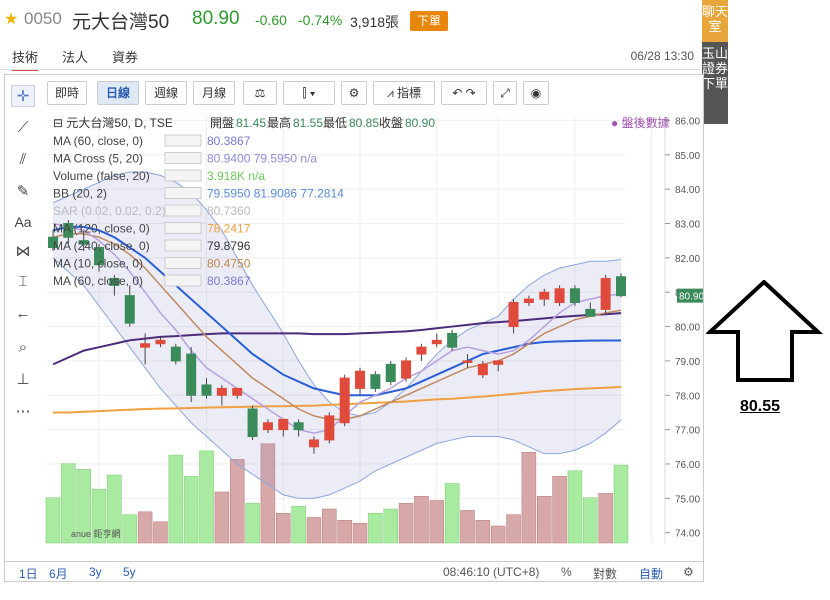 This screenshot has width=830, height=600. I want to click on drawing-tools: ✛ ⟋ ⫽ ✎ Aa ⋈ ⌶ ← ⌕ ⊥ ⋯, so click(23, 250).